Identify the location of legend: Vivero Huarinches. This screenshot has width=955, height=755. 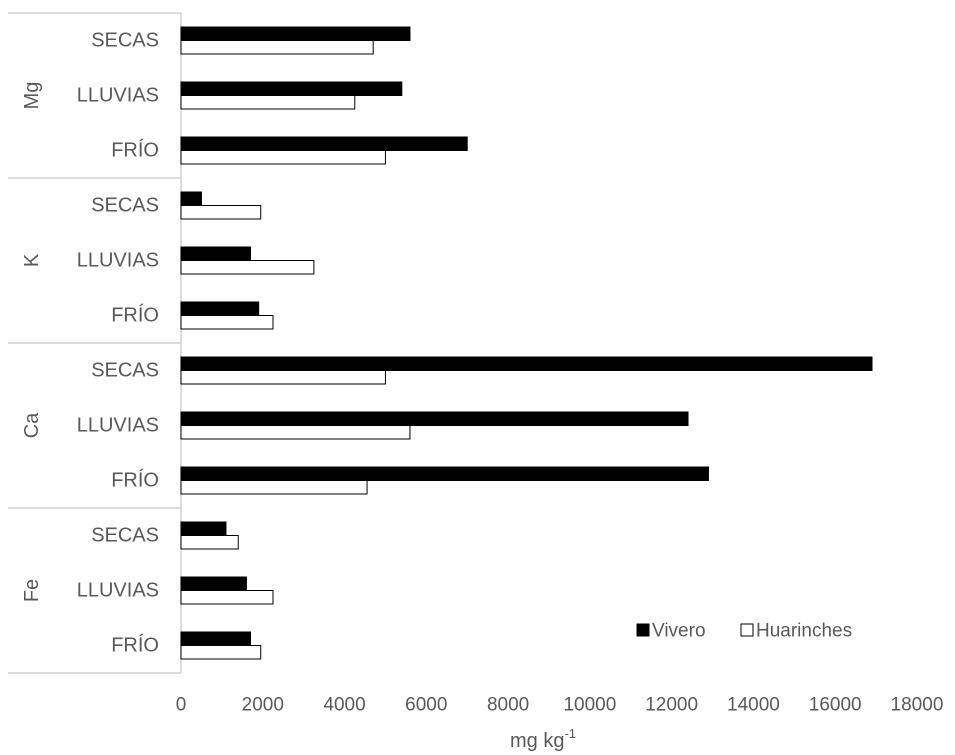
(744, 631).